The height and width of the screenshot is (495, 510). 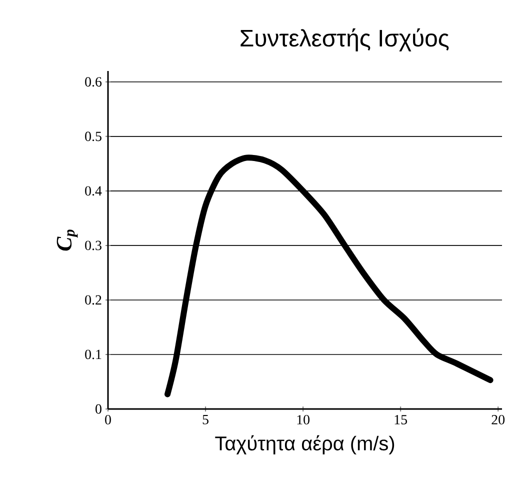 I want to click on x-tick-label: 10, so click(x=303, y=419).